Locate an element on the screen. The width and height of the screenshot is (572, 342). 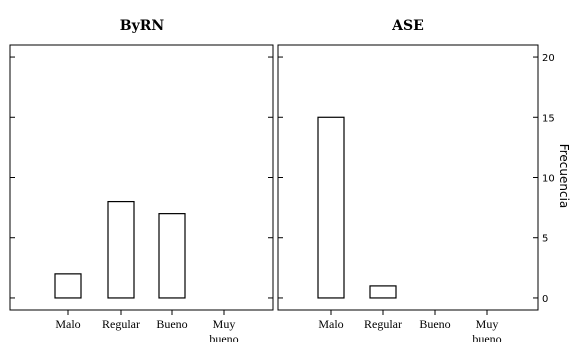
y-tick-label: 10 is located at coordinates (548, 179).